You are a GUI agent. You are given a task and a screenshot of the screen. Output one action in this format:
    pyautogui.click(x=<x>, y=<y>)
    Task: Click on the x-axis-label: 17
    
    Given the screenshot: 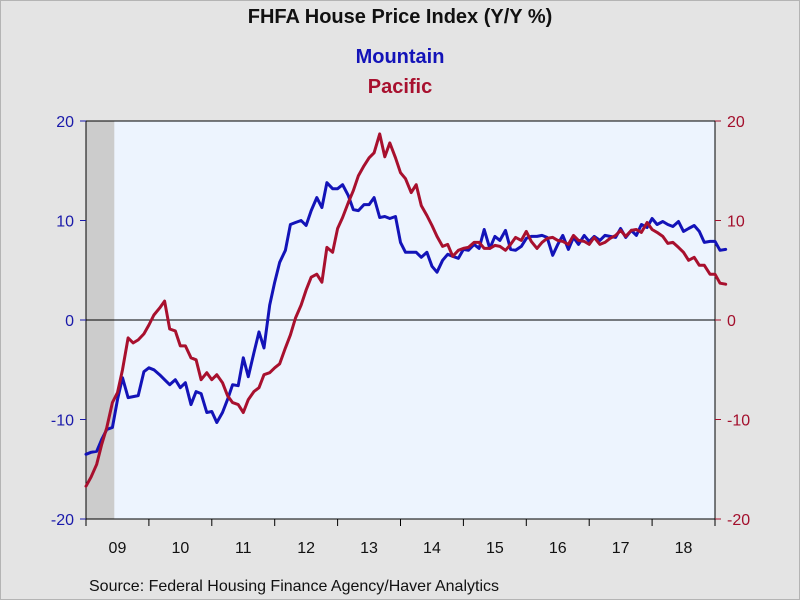 What is the action you would take?
    pyautogui.click(x=621, y=548)
    